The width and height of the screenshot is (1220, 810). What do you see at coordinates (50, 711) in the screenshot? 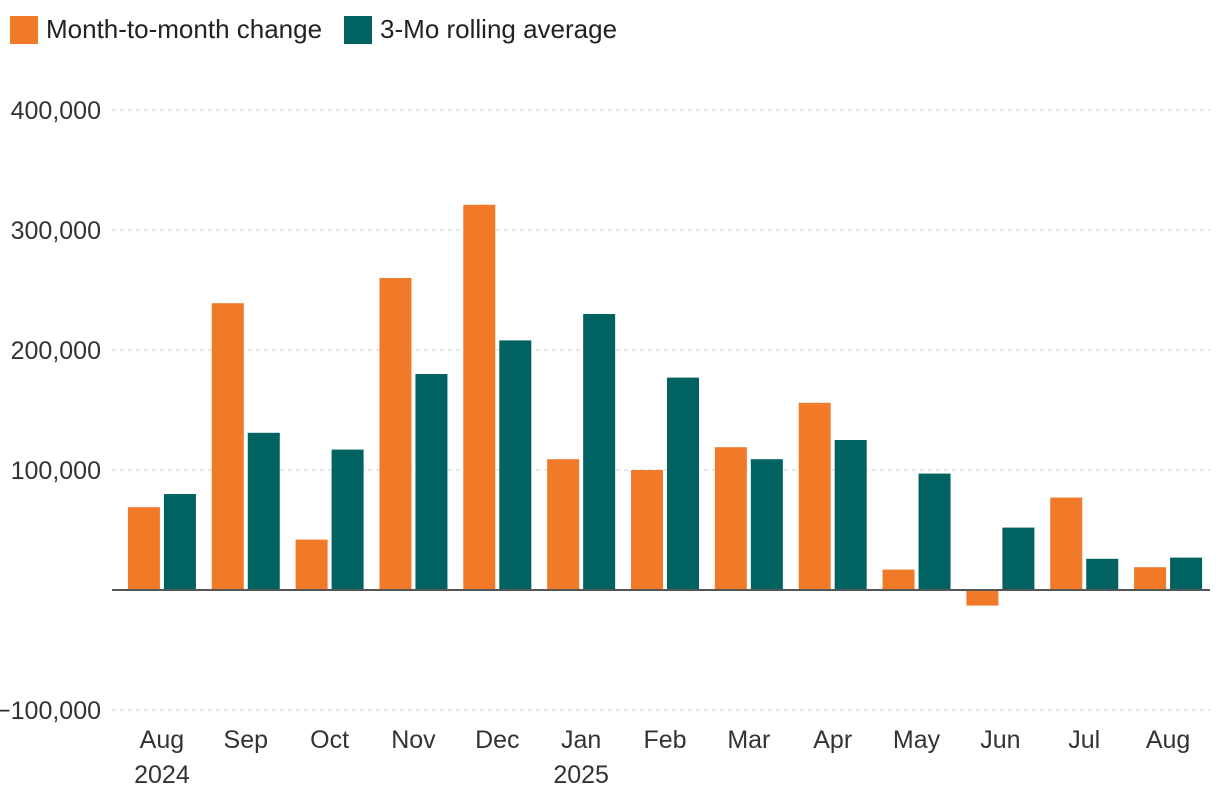
I see `y-tick-label: −100,000` at bounding box center [50, 711].